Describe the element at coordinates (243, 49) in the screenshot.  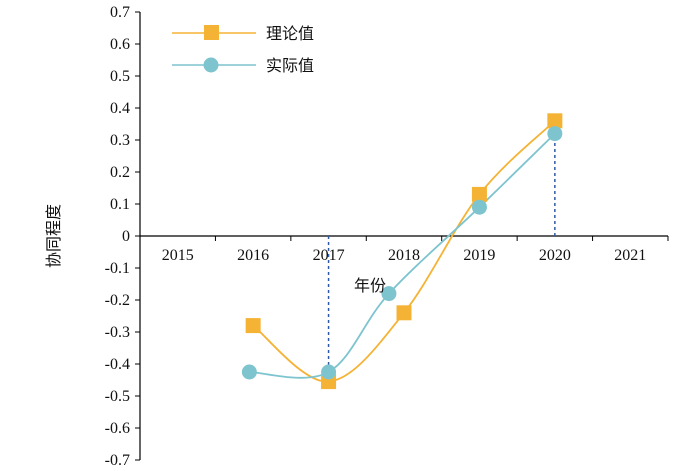
I see `legend: 理论值 实际值` at that location.